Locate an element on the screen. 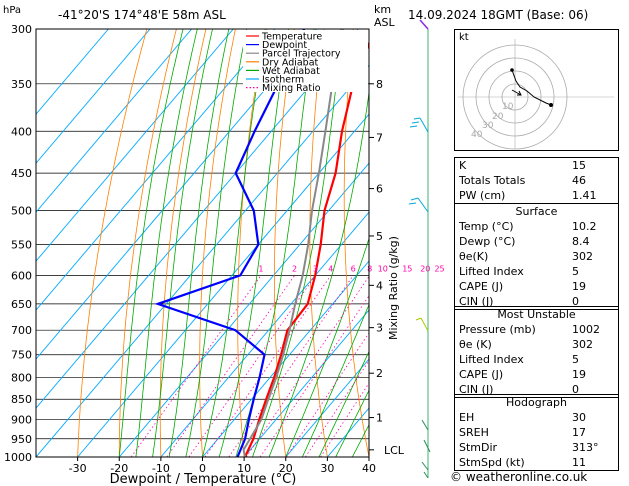 The height and width of the screenshot is (486, 629). km-tick-label: 4 is located at coordinates (379, 285).